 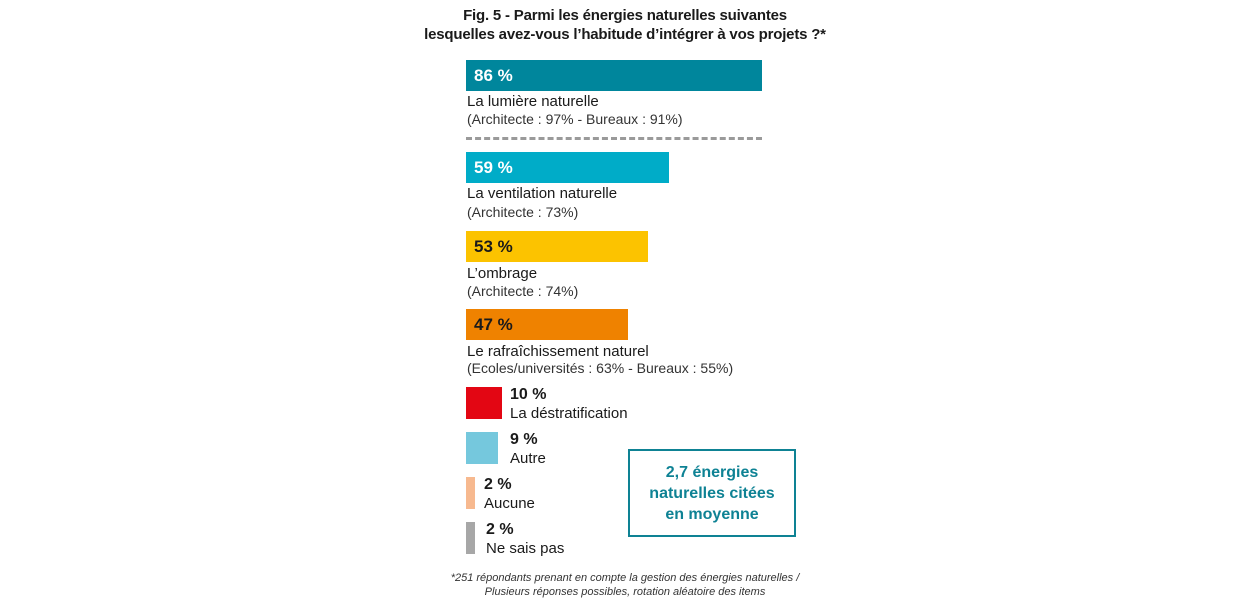 What do you see at coordinates (523, 212) in the screenshot?
I see `category-sublabel: (Architecte : 73%)` at bounding box center [523, 212].